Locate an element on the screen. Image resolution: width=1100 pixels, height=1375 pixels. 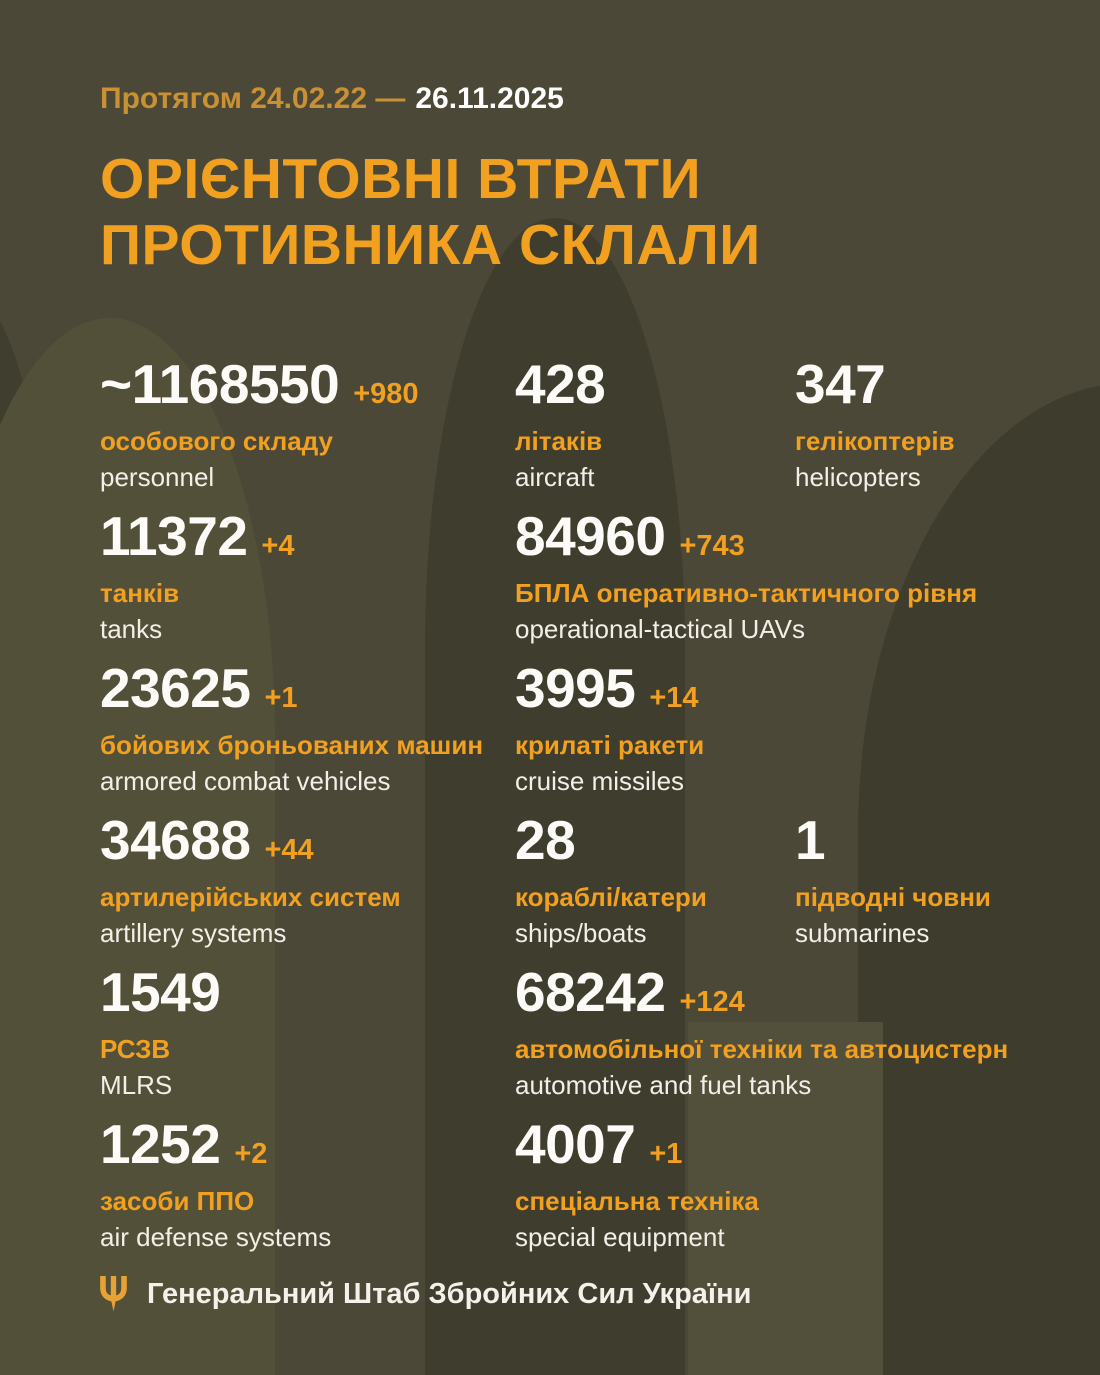
stat-label-ua: засоби ППО is located at coordinates (177, 1201).